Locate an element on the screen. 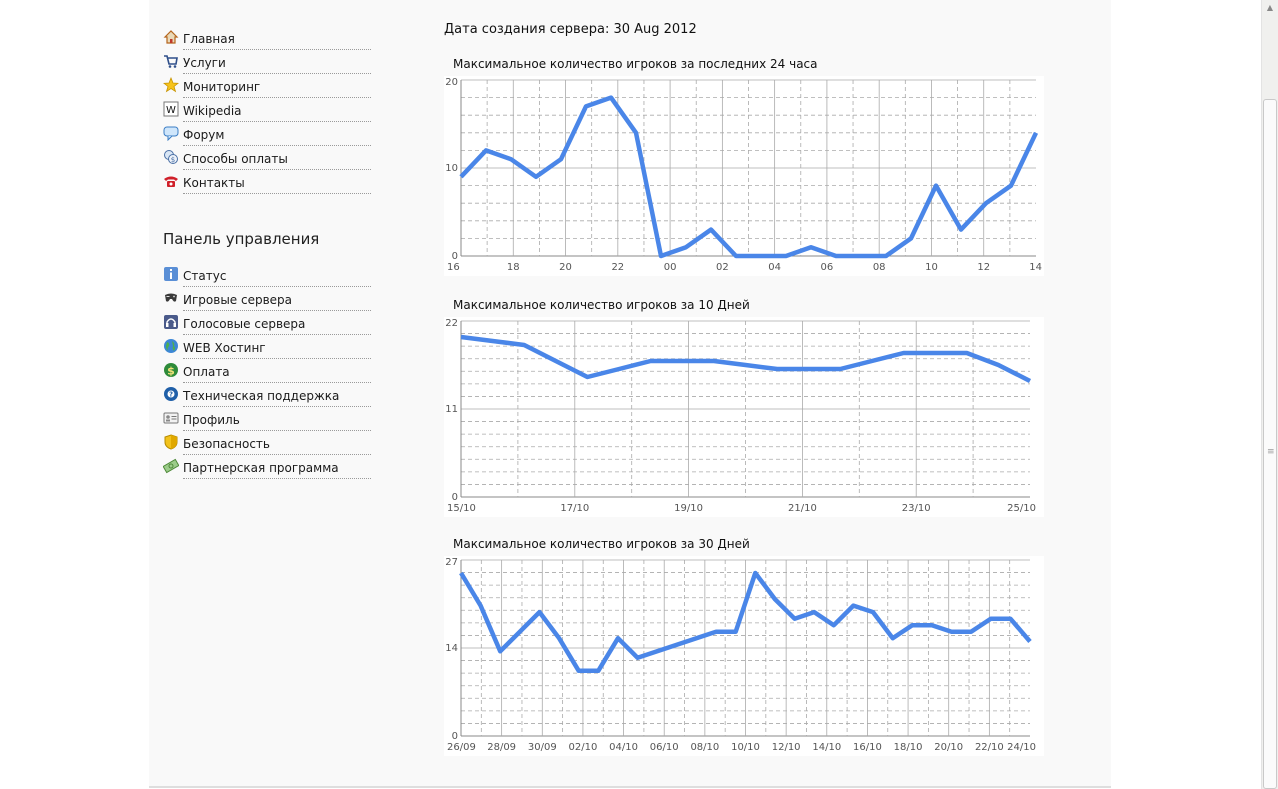  x-tick-label: 20 is located at coordinates (565, 267).